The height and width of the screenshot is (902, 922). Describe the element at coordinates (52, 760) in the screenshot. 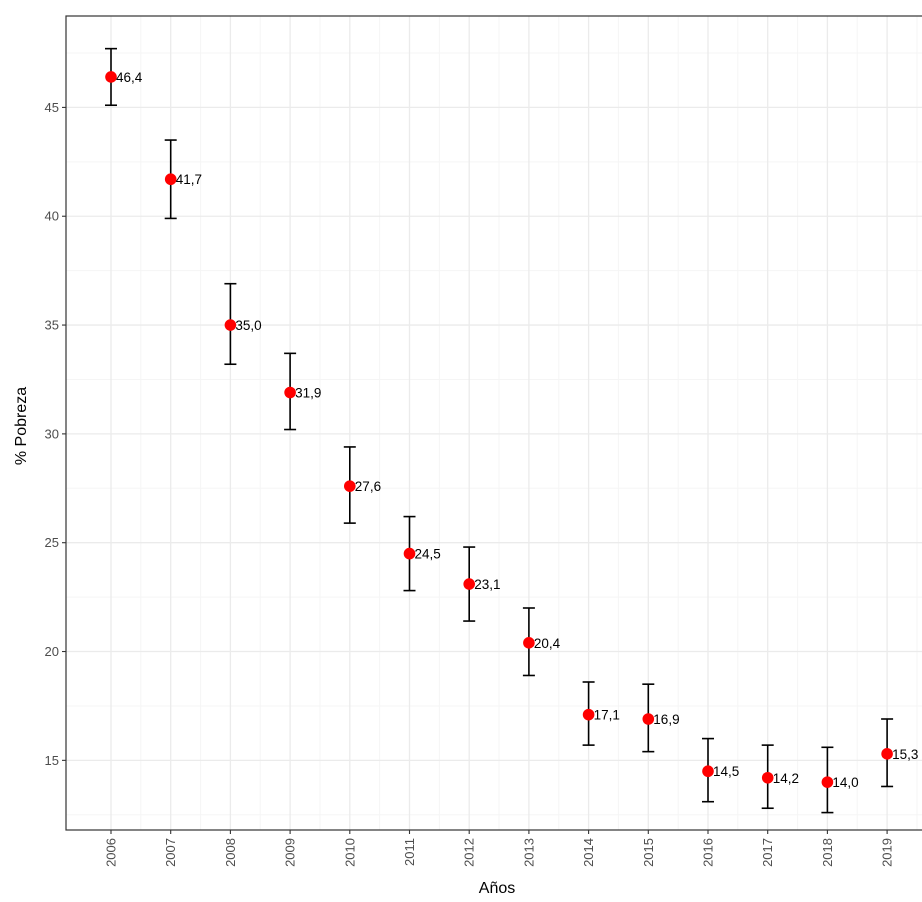

I see `y-tick-label: 15` at that location.